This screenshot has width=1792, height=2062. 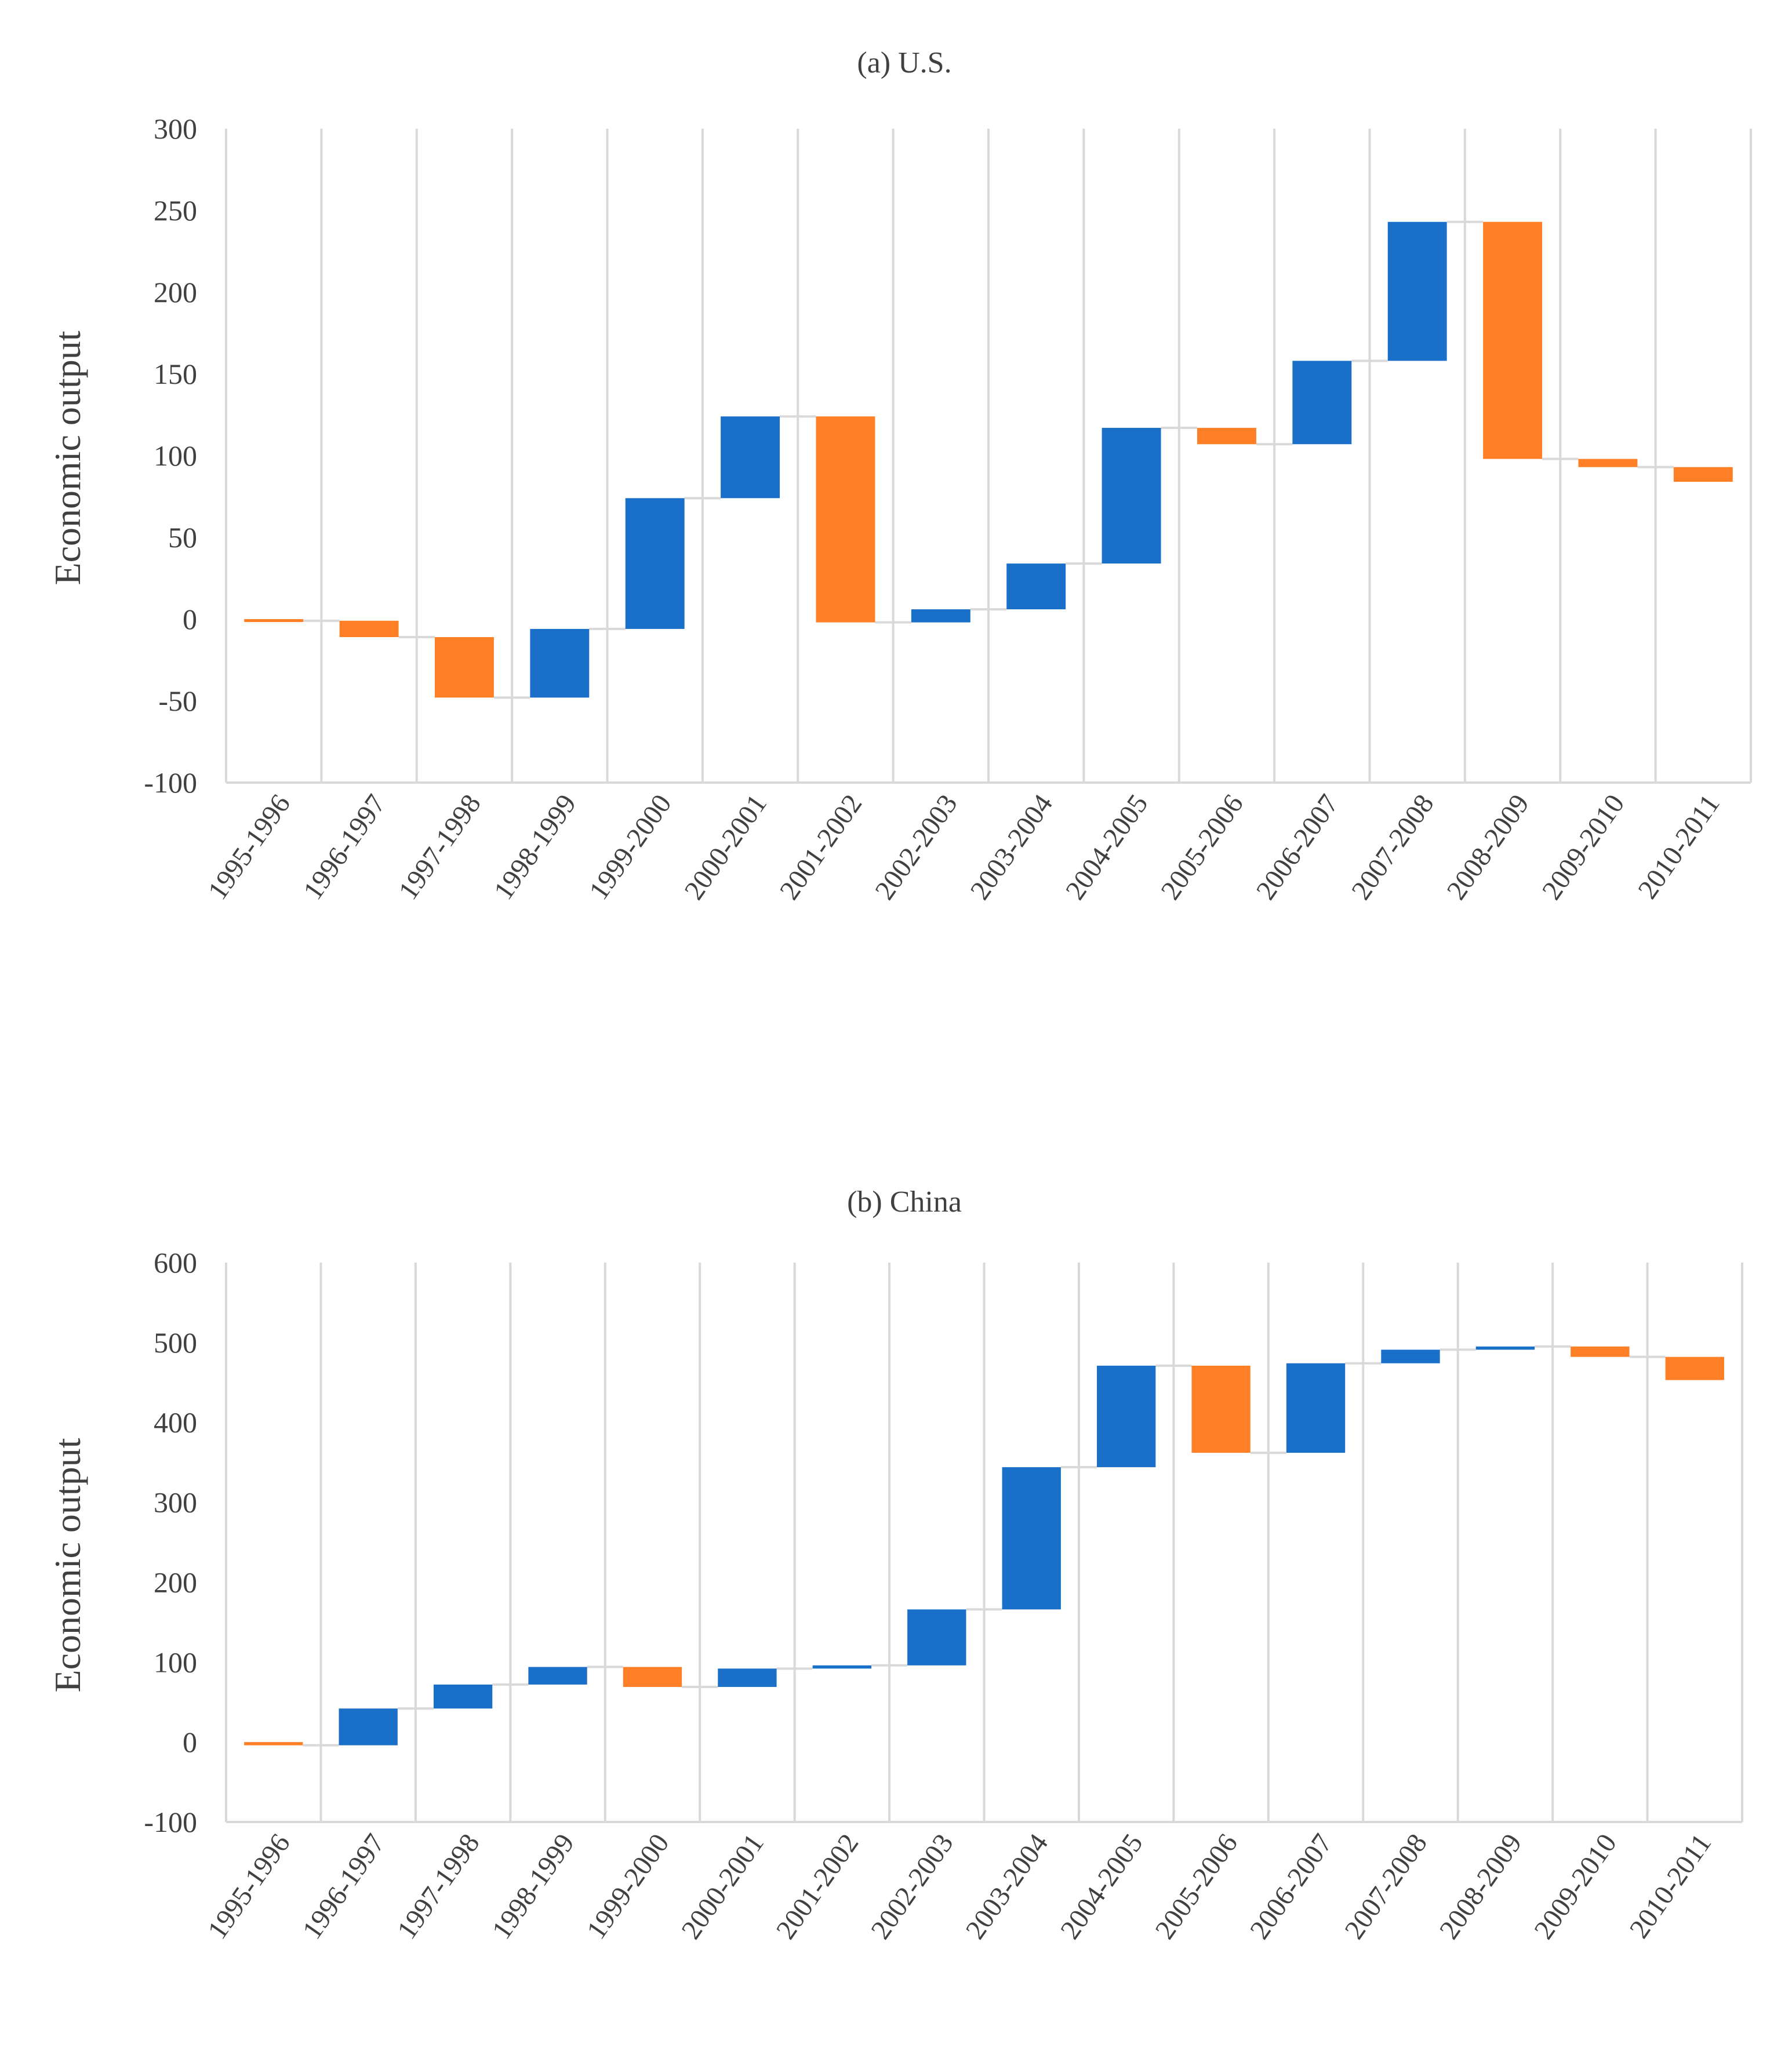 I want to click on y-tick-label: 150, so click(x=175, y=374).